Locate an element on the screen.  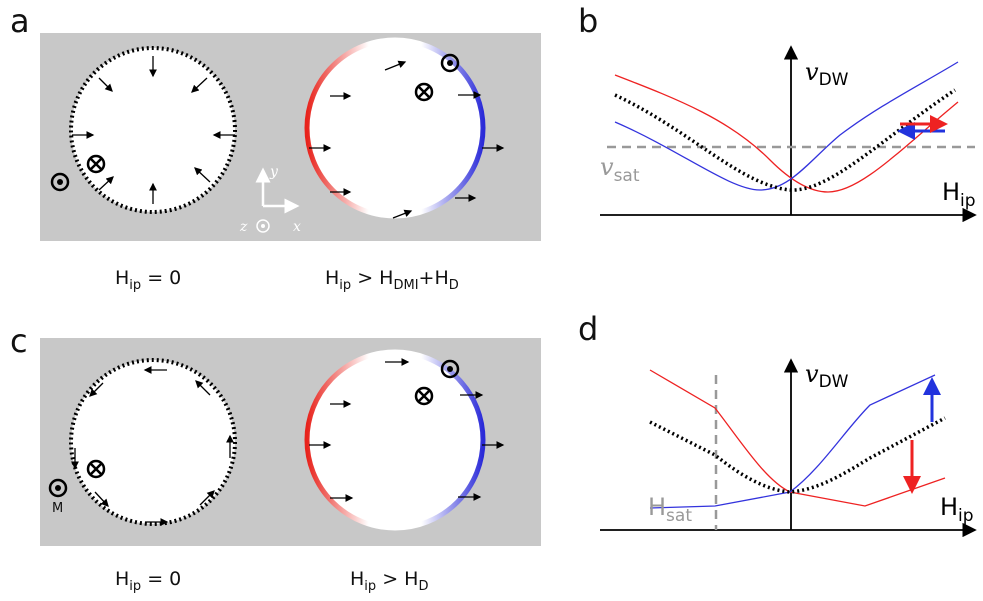
panel-label: d is located at coordinates (588, 329).